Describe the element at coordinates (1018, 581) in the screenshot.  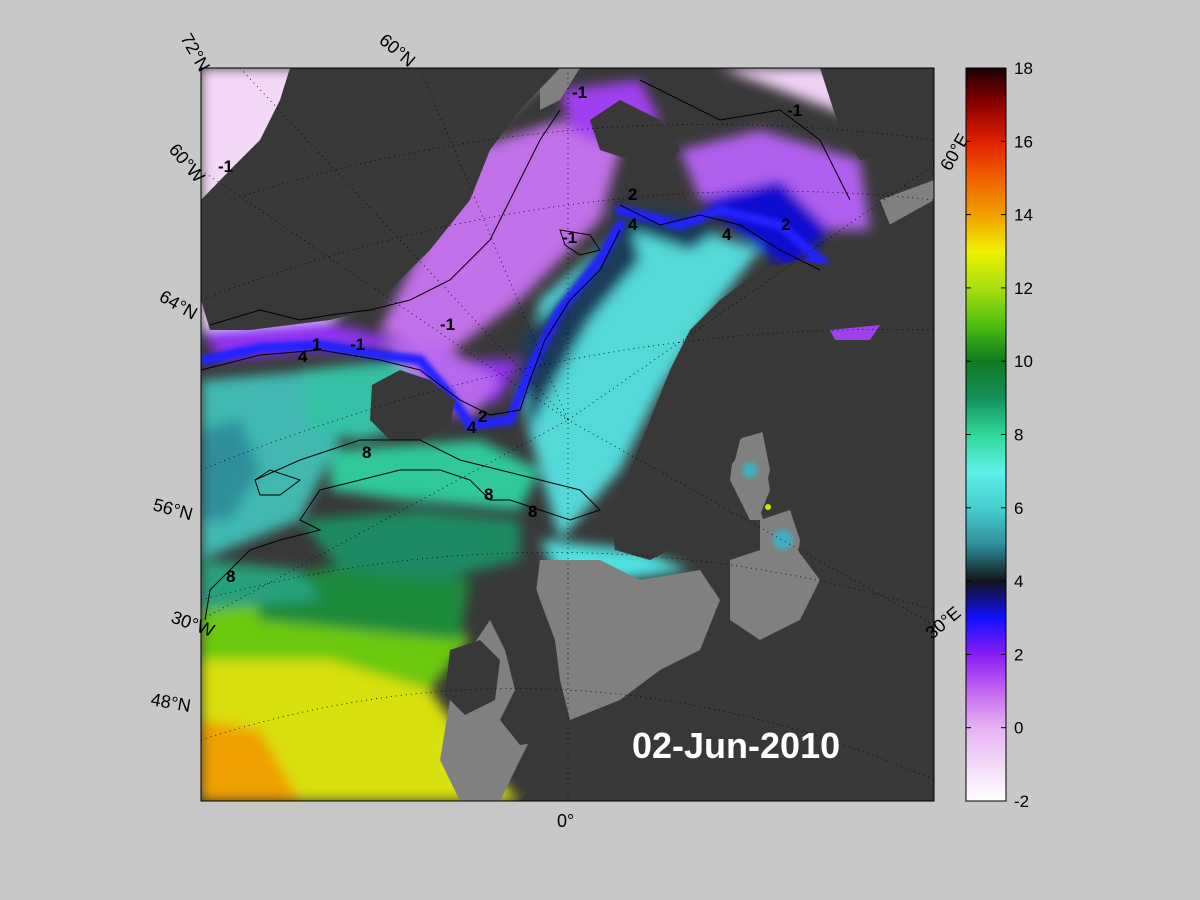
I see `colorbar-tick-label: 4` at that location.